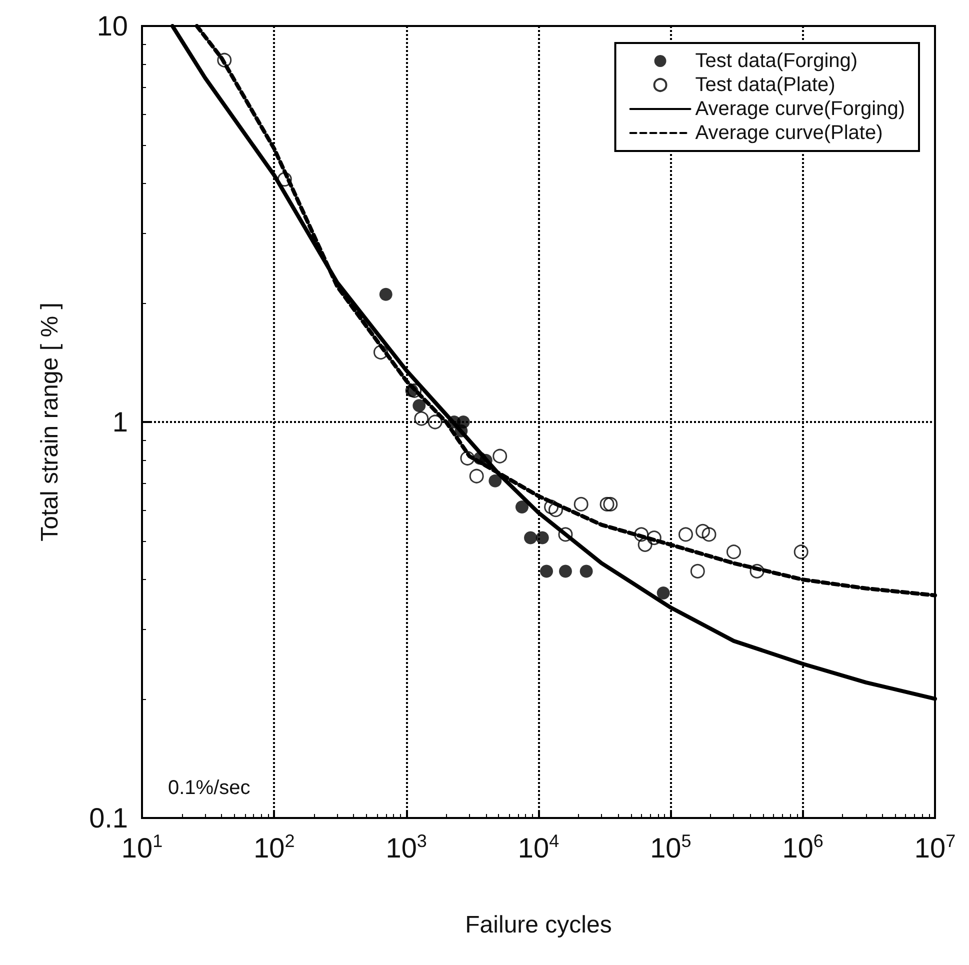 The width and height of the screenshot is (969, 965). I want to click on y-tick-label: 10, so click(112, 26).